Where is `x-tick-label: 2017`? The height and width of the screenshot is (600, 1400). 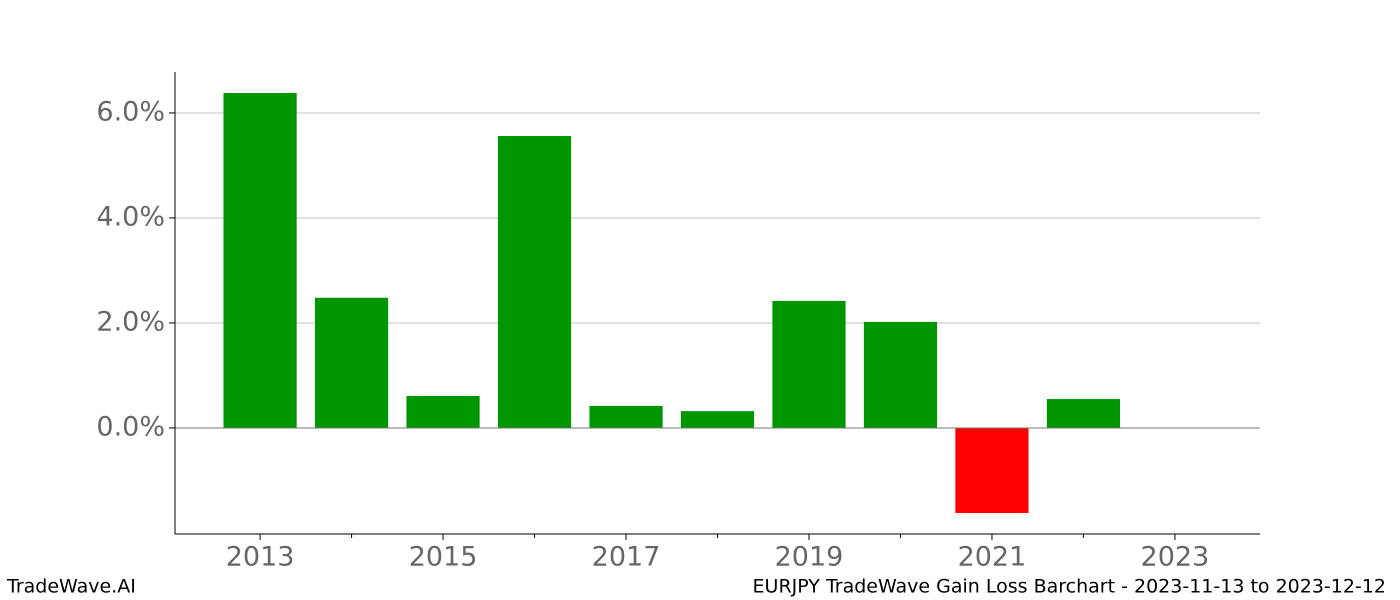
x-tick-label: 2017 is located at coordinates (626, 557).